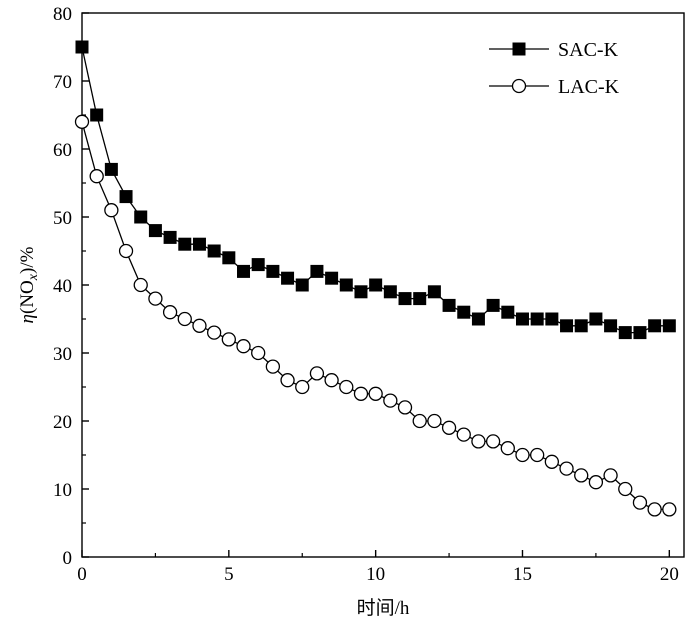 Image resolution: width=700 pixels, height=620 pixels. What do you see at coordinates (588, 50) in the screenshot?
I see `legend-label: SAC-K` at bounding box center [588, 50].